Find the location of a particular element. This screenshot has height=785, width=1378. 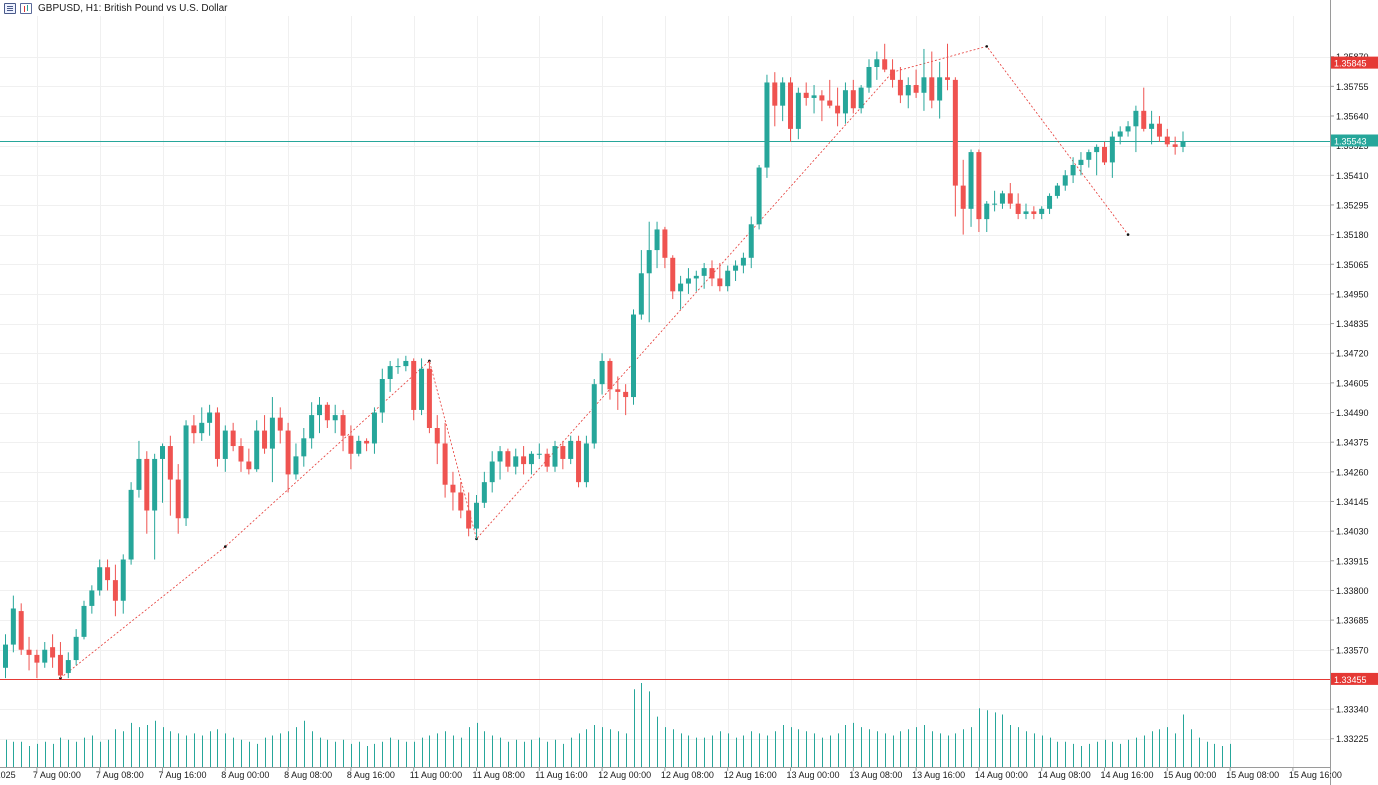

list-icon is located at coordinates (10, 8).